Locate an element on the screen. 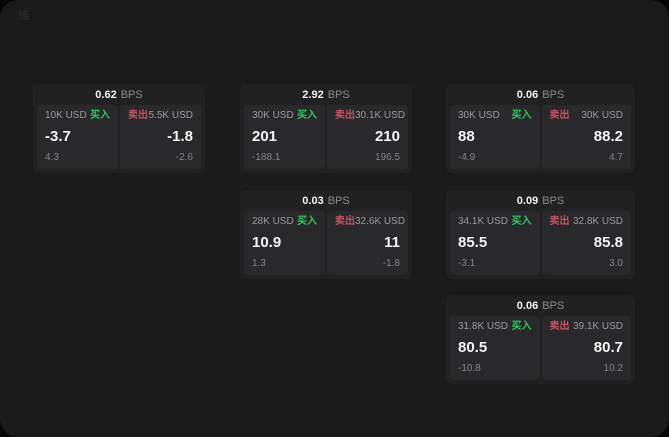 The width and height of the screenshot is (669, 437). sell-cell: 卖出 32.6K USD 11 -1.8 is located at coordinates (367, 243).